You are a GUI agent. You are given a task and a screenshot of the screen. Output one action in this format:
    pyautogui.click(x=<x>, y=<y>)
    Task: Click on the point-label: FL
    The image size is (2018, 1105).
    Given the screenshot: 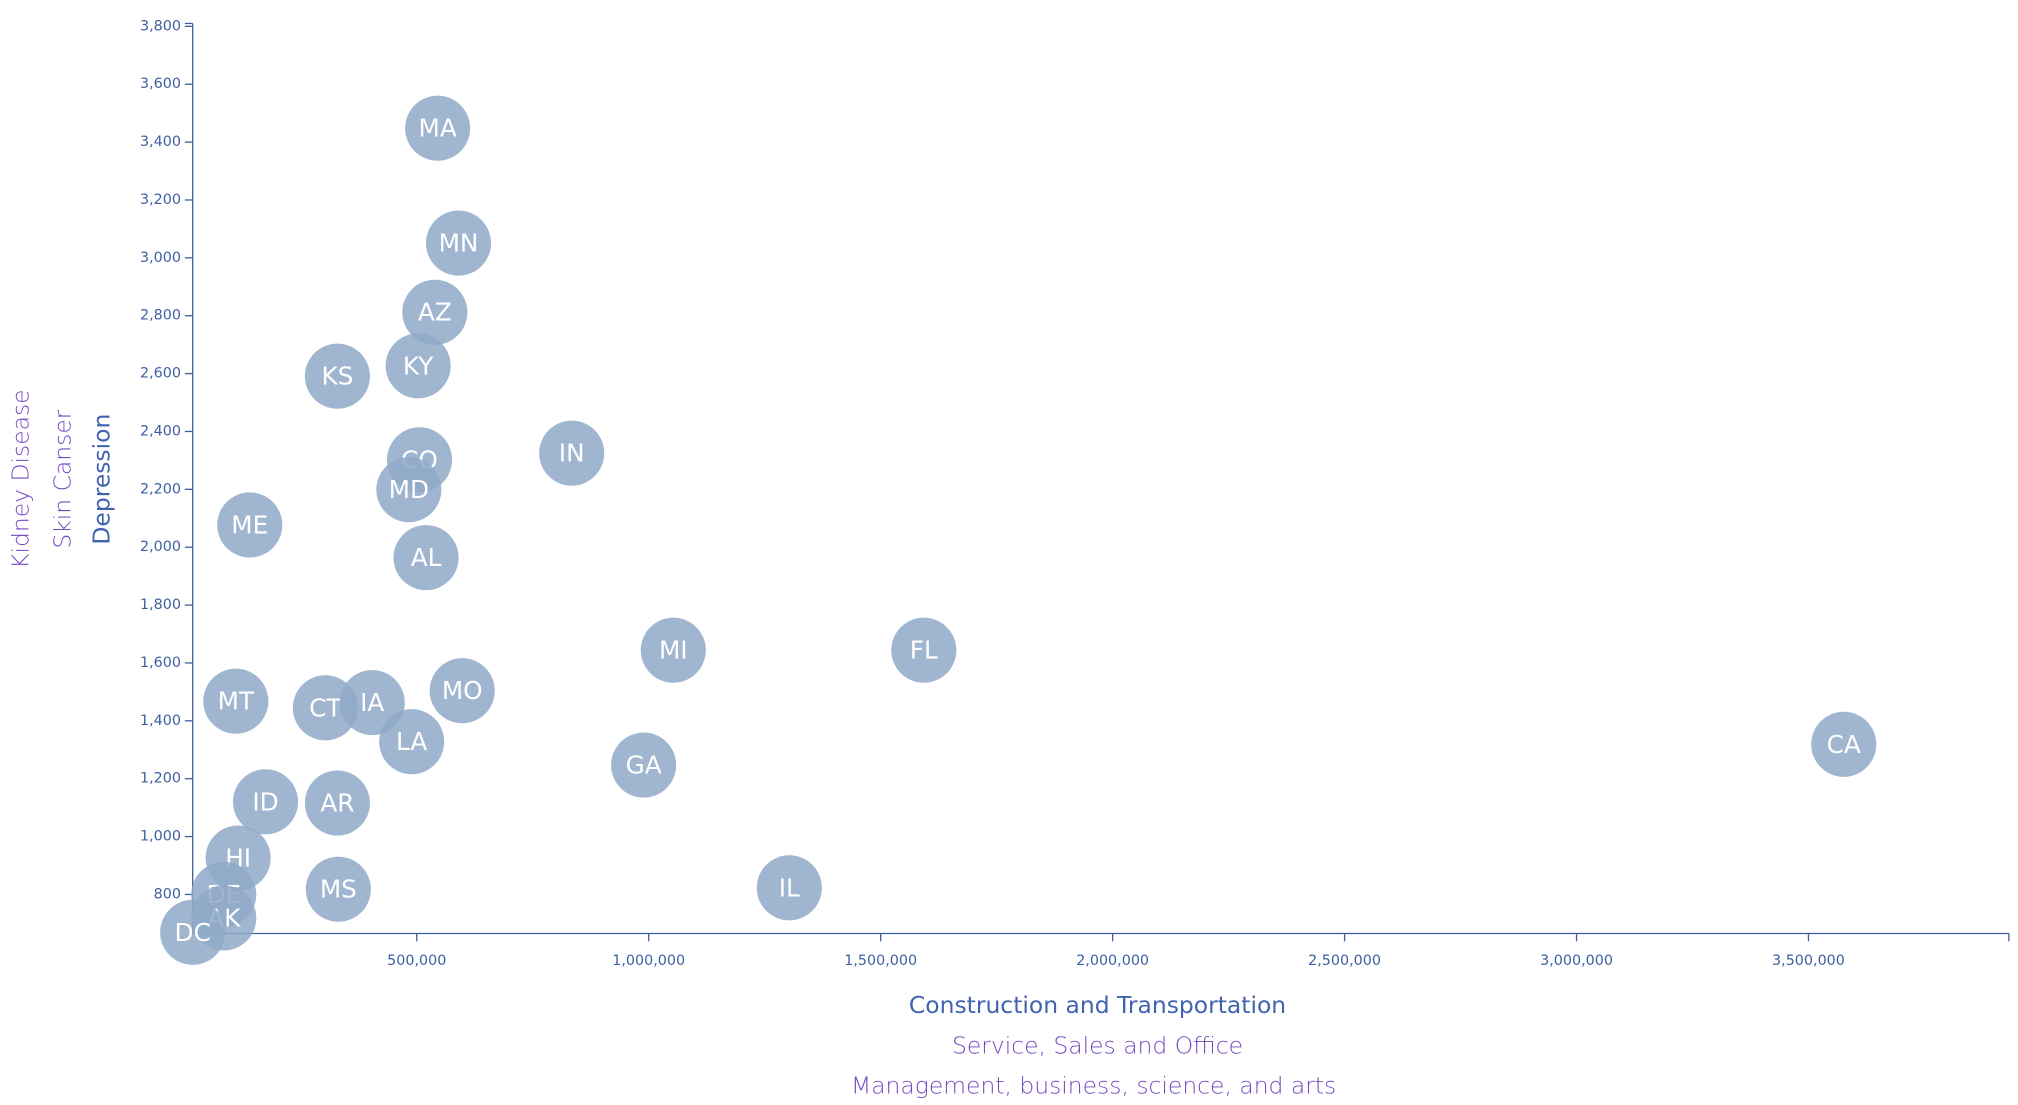 What is the action you would take?
    pyautogui.click(x=924, y=650)
    